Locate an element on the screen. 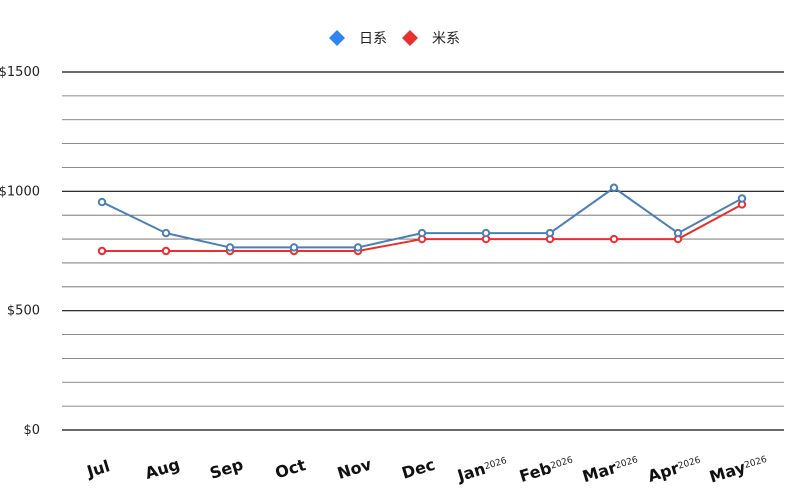  legend: 日系 米系 is located at coordinates (394, 38).